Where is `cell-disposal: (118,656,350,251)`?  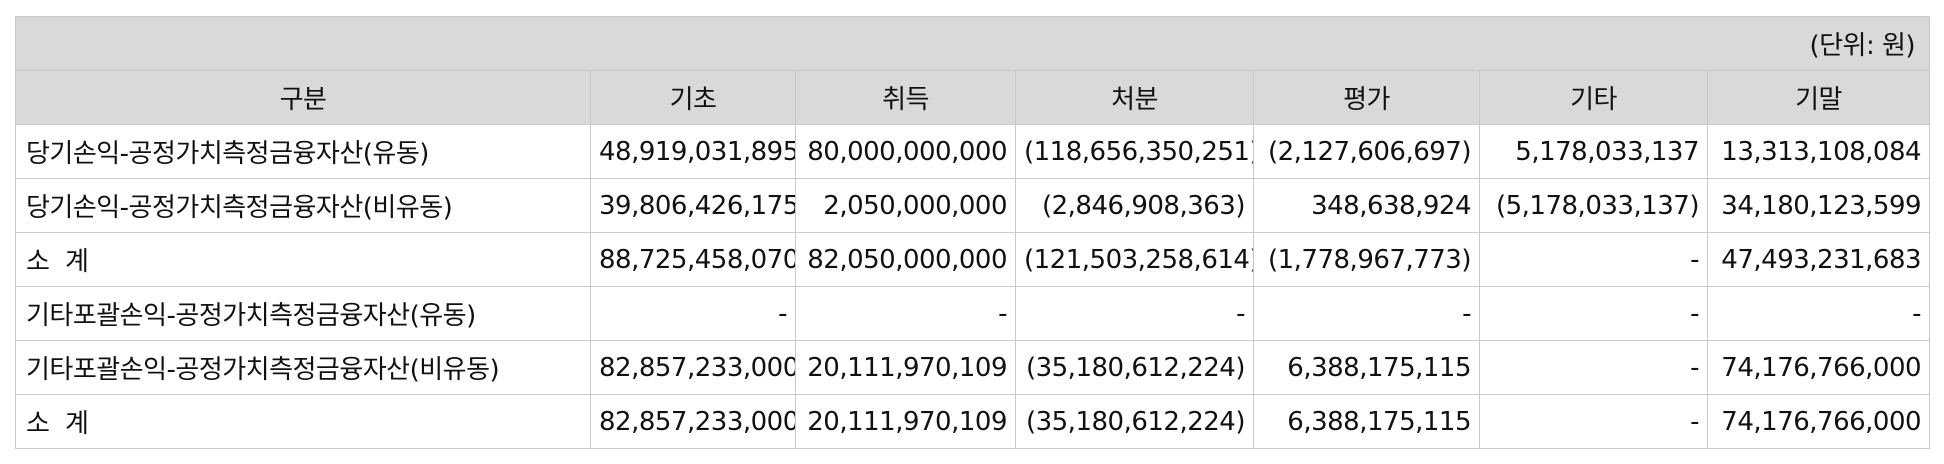 cell-disposal: (118,656,350,251) is located at coordinates (1134, 151).